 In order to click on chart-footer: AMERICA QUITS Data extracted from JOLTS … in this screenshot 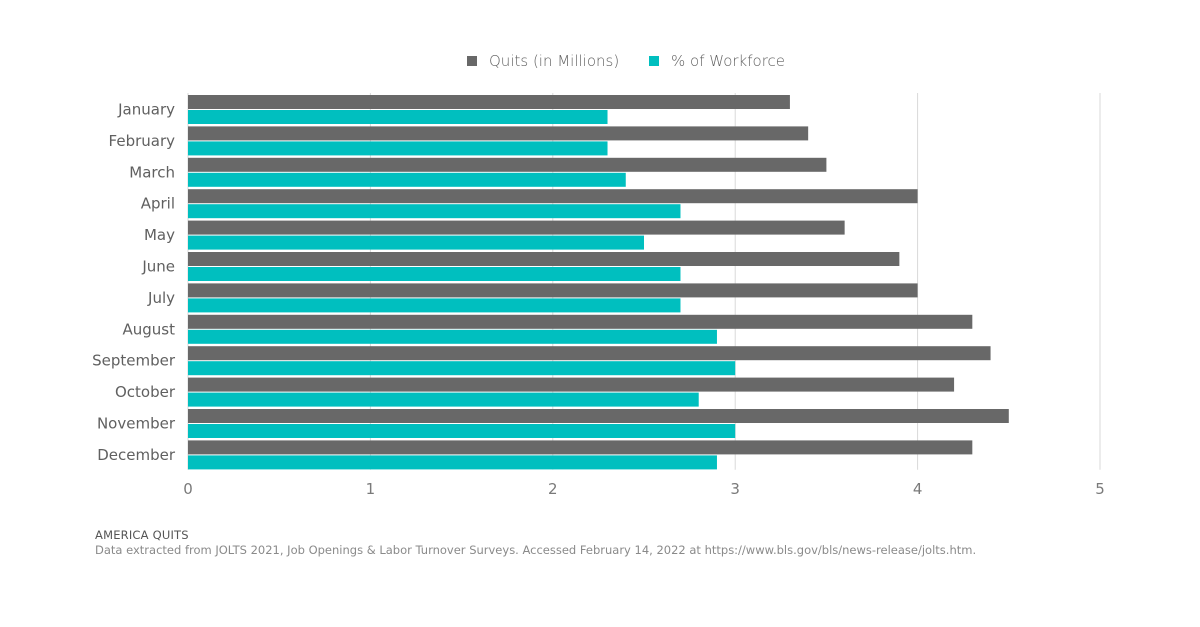, I will do `click(535, 543)`.